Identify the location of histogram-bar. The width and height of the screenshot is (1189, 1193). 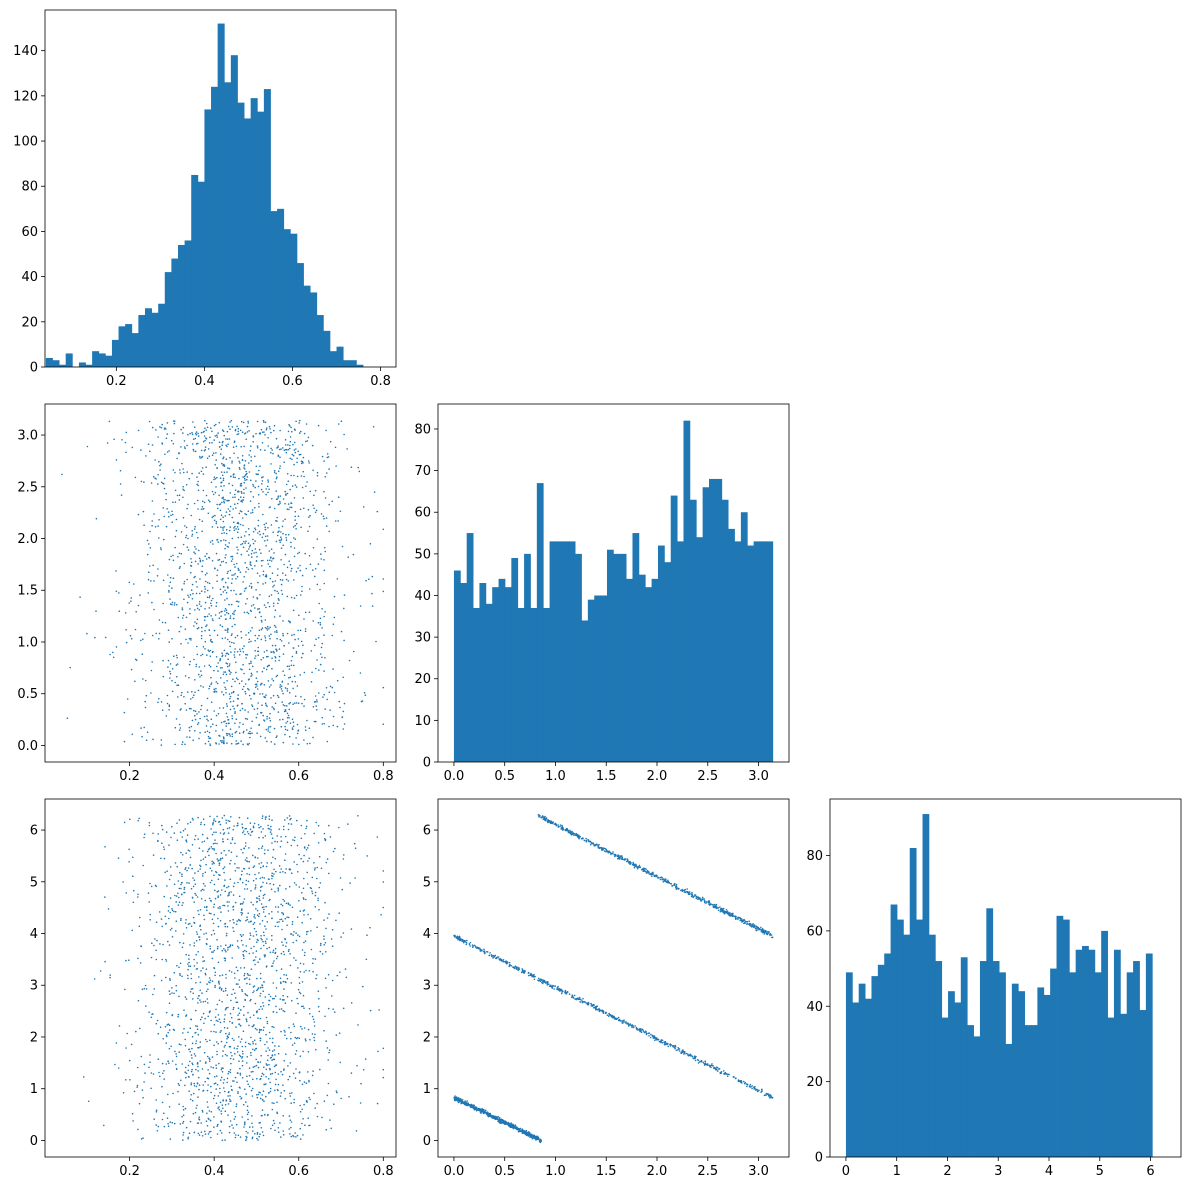
(102, 360).